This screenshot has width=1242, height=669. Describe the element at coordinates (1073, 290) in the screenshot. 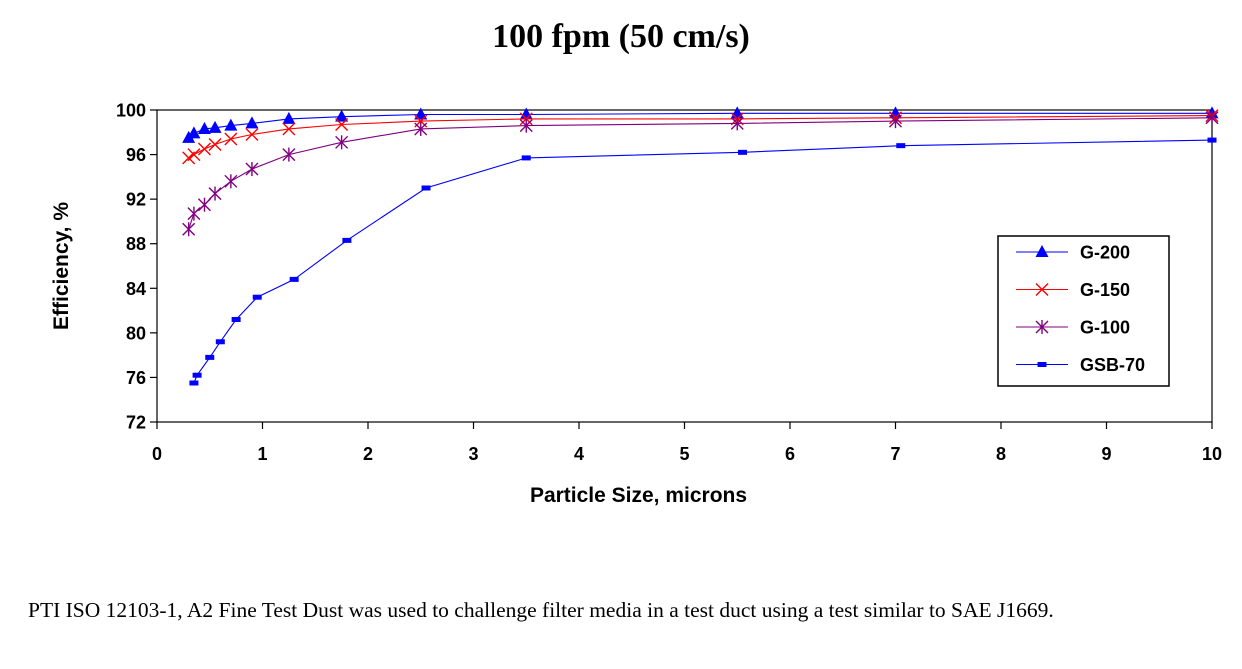

I see `legend-item: G-150` at that location.